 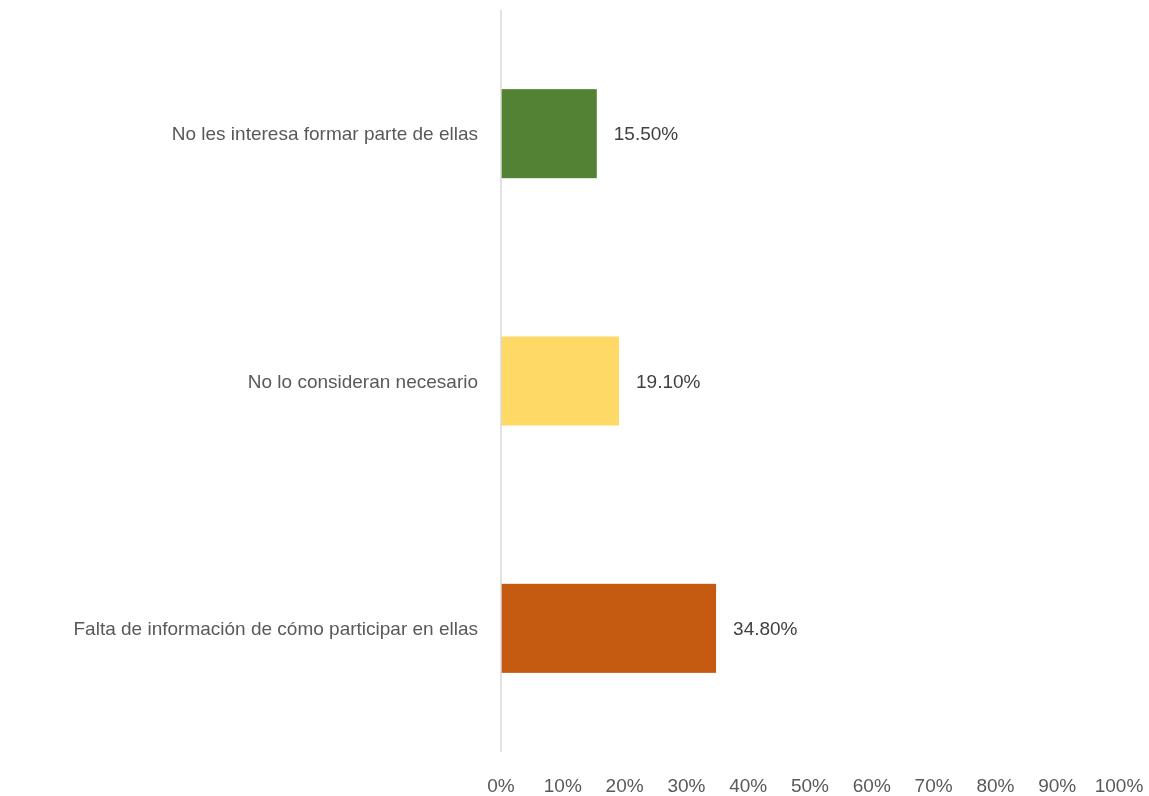 What do you see at coordinates (686, 785) in the screenshot?
I see `x-tick-label: 30%` at bounding box center [686, 785].